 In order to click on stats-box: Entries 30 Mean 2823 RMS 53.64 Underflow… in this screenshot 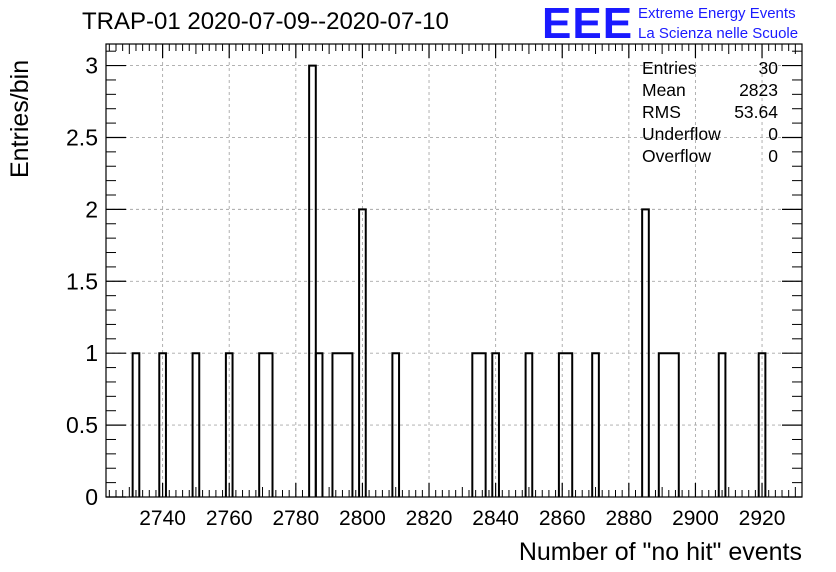, I will do `click(710, 113)`.